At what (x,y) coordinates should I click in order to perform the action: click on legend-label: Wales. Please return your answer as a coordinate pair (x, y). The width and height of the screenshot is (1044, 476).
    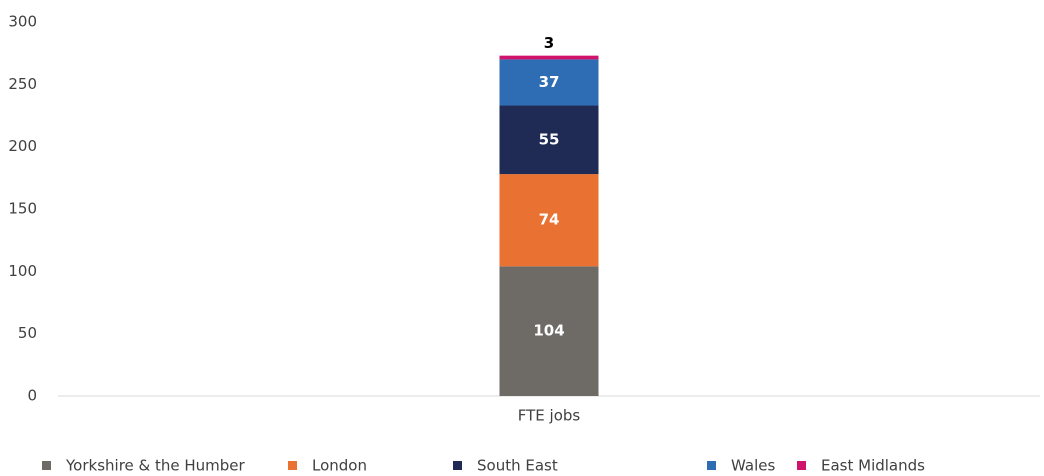
    Looking at the image, I should click on (753, 466).